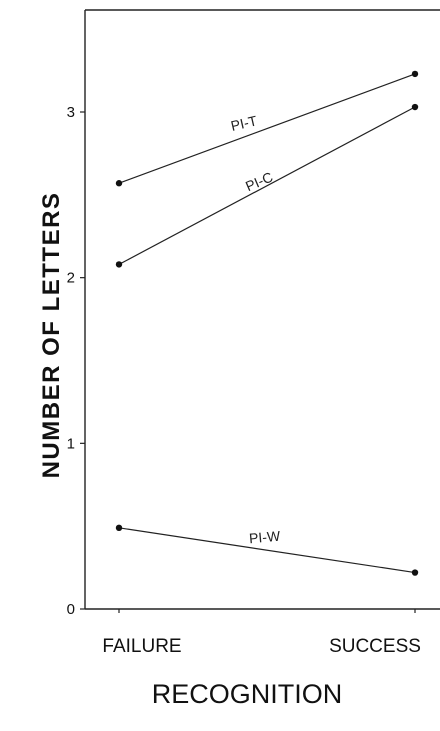 This screenshot has height=731, width=440. I want to click on x-axis-label: RECOGNITION, so click(247, 694).